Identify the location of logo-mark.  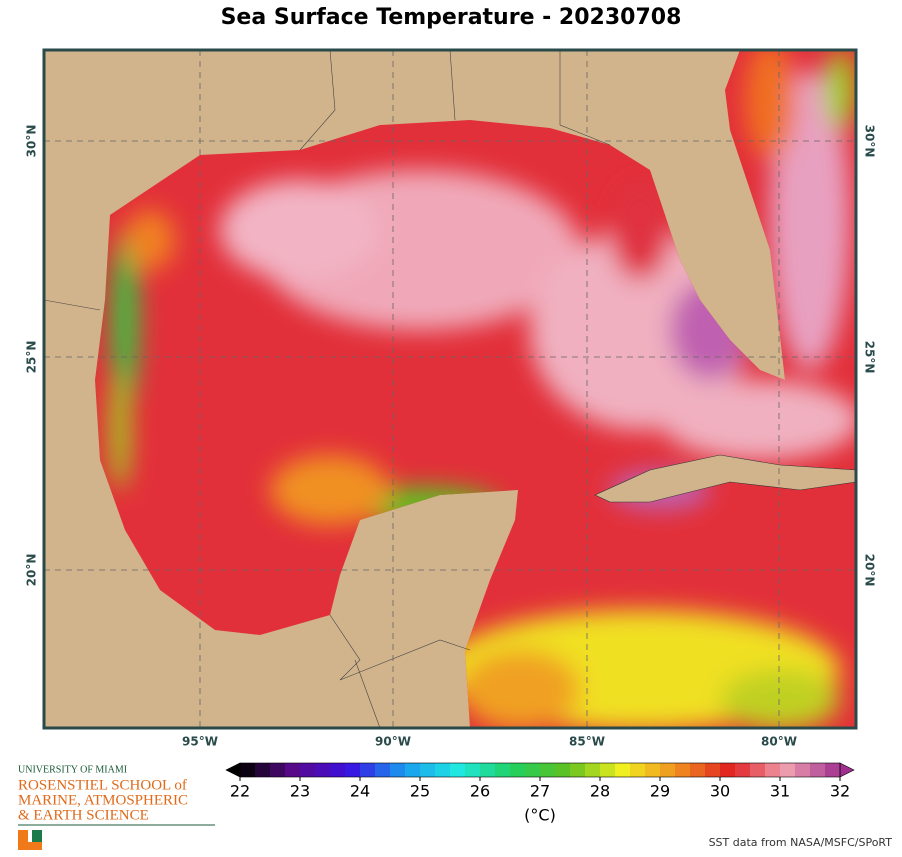
(30, 840).